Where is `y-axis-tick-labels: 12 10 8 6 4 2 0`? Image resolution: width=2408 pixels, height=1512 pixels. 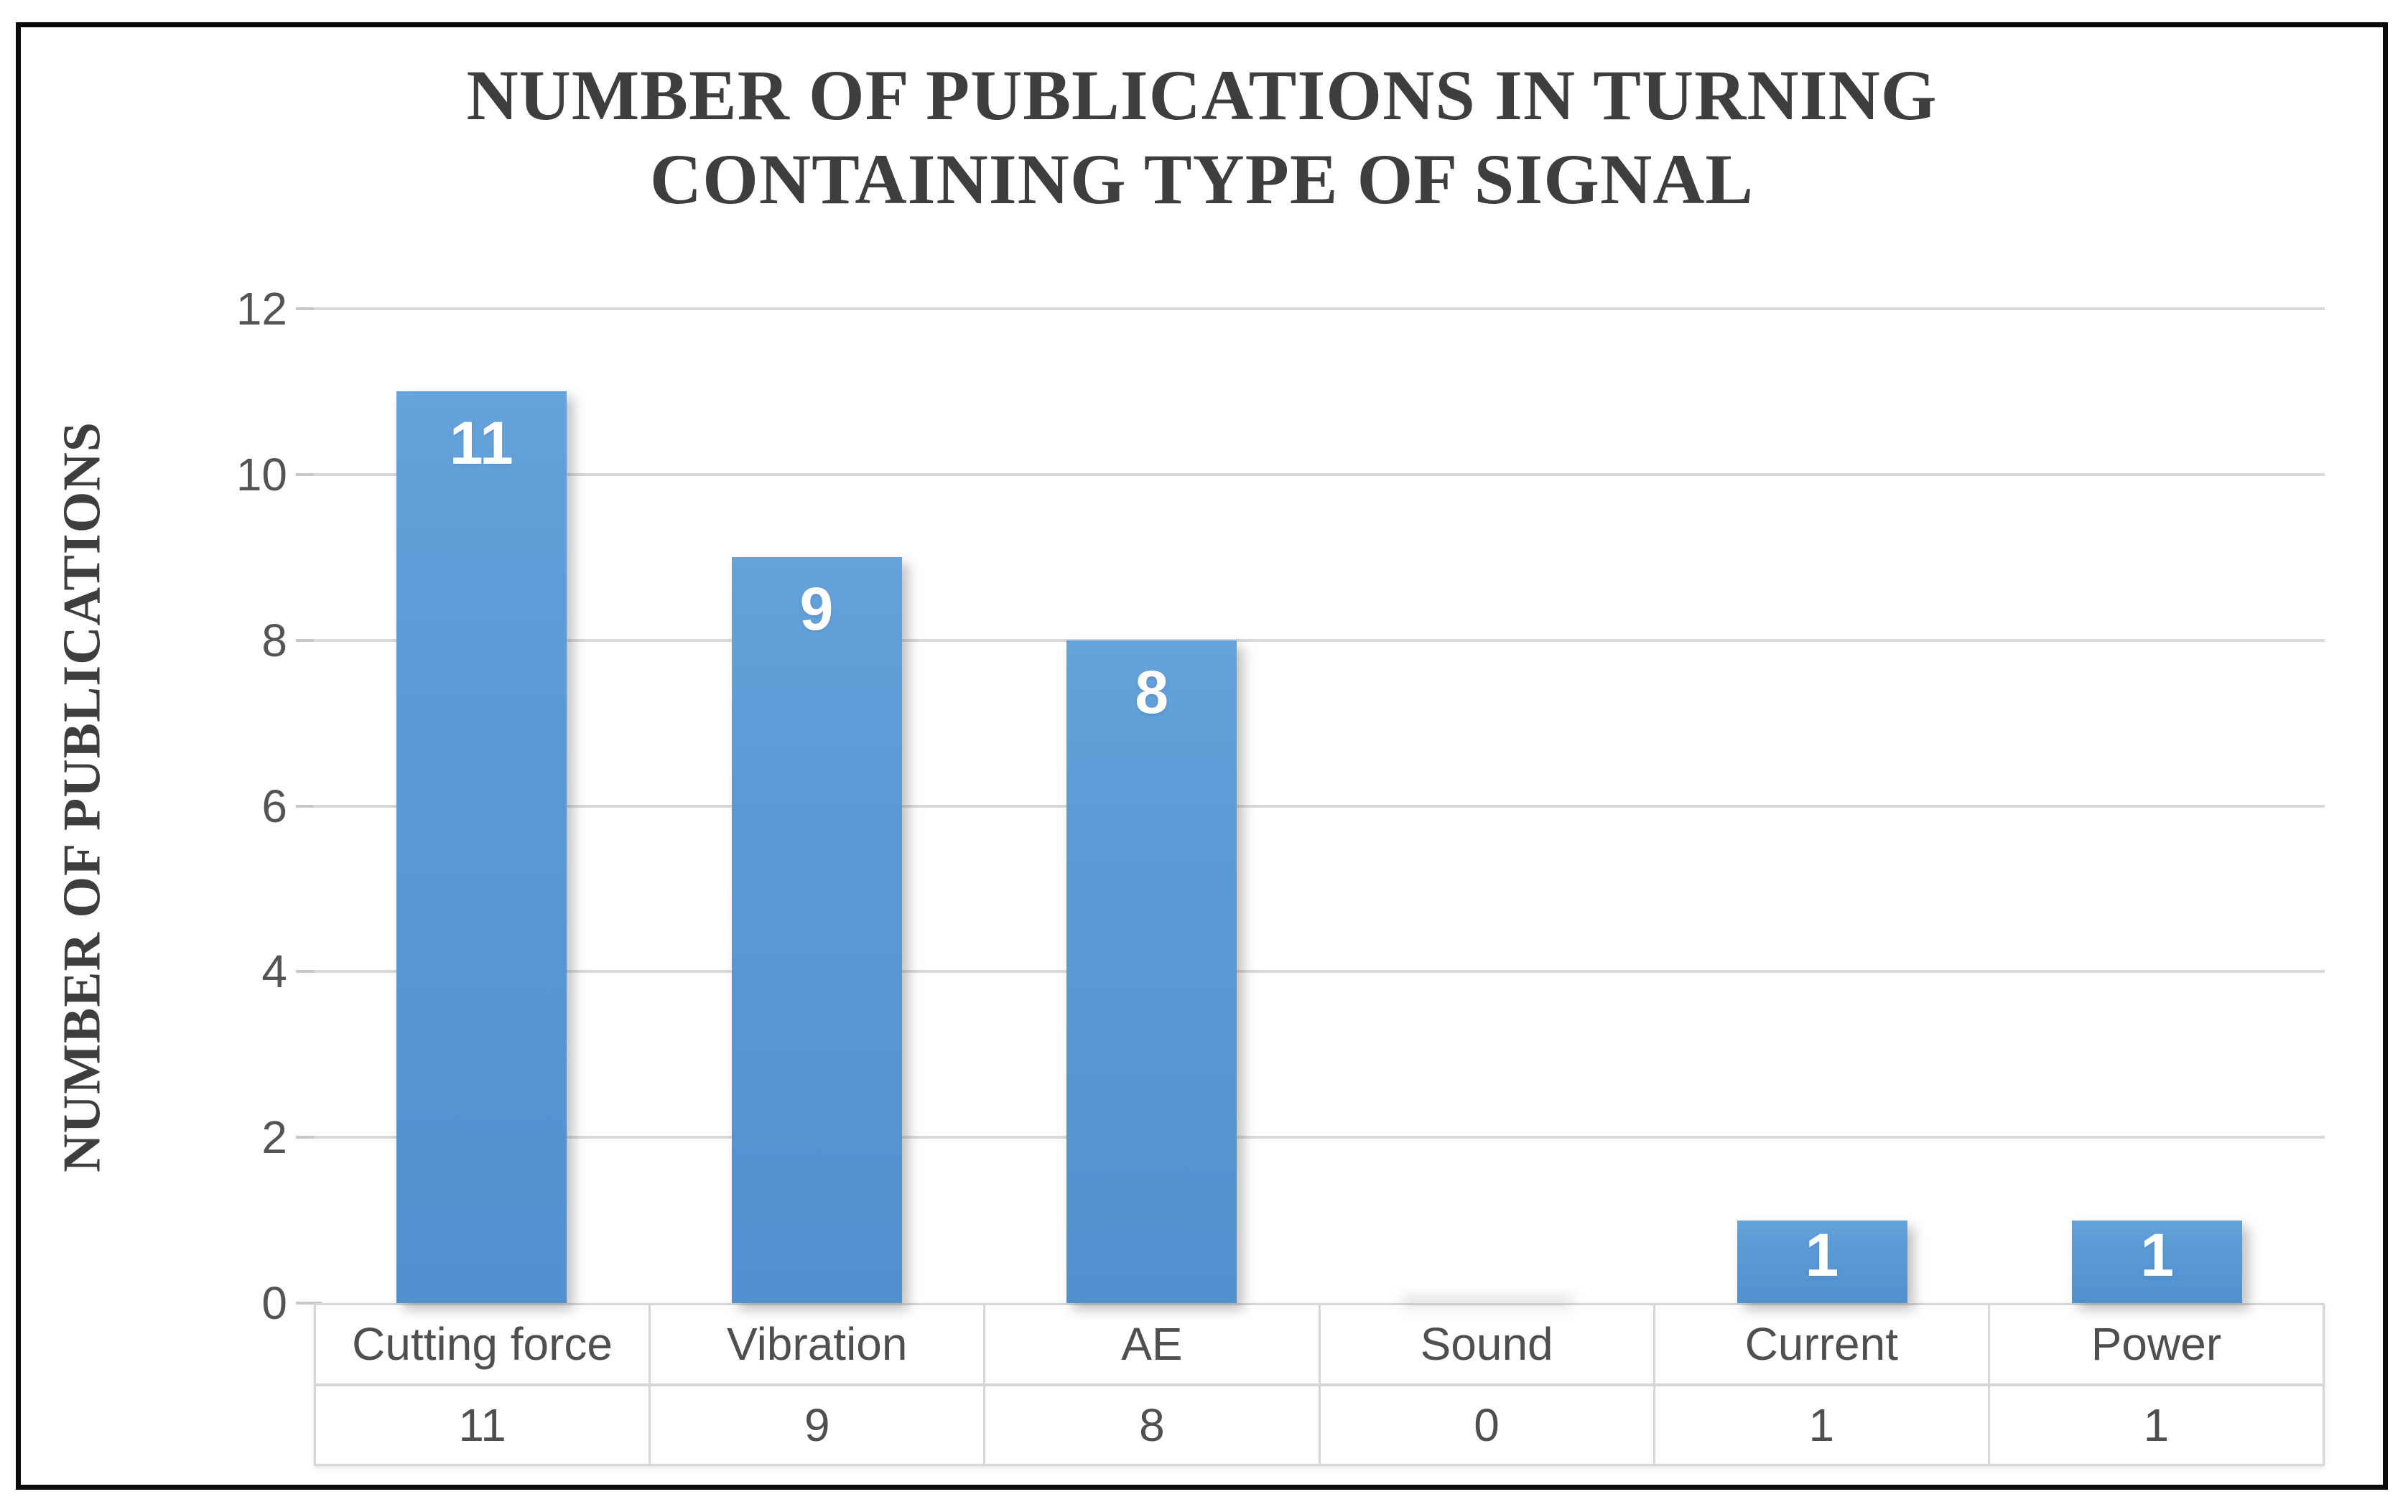 y-axis-tick-labels: 12 10 8 6 4 2 0 is located at coordinates (205, 806).